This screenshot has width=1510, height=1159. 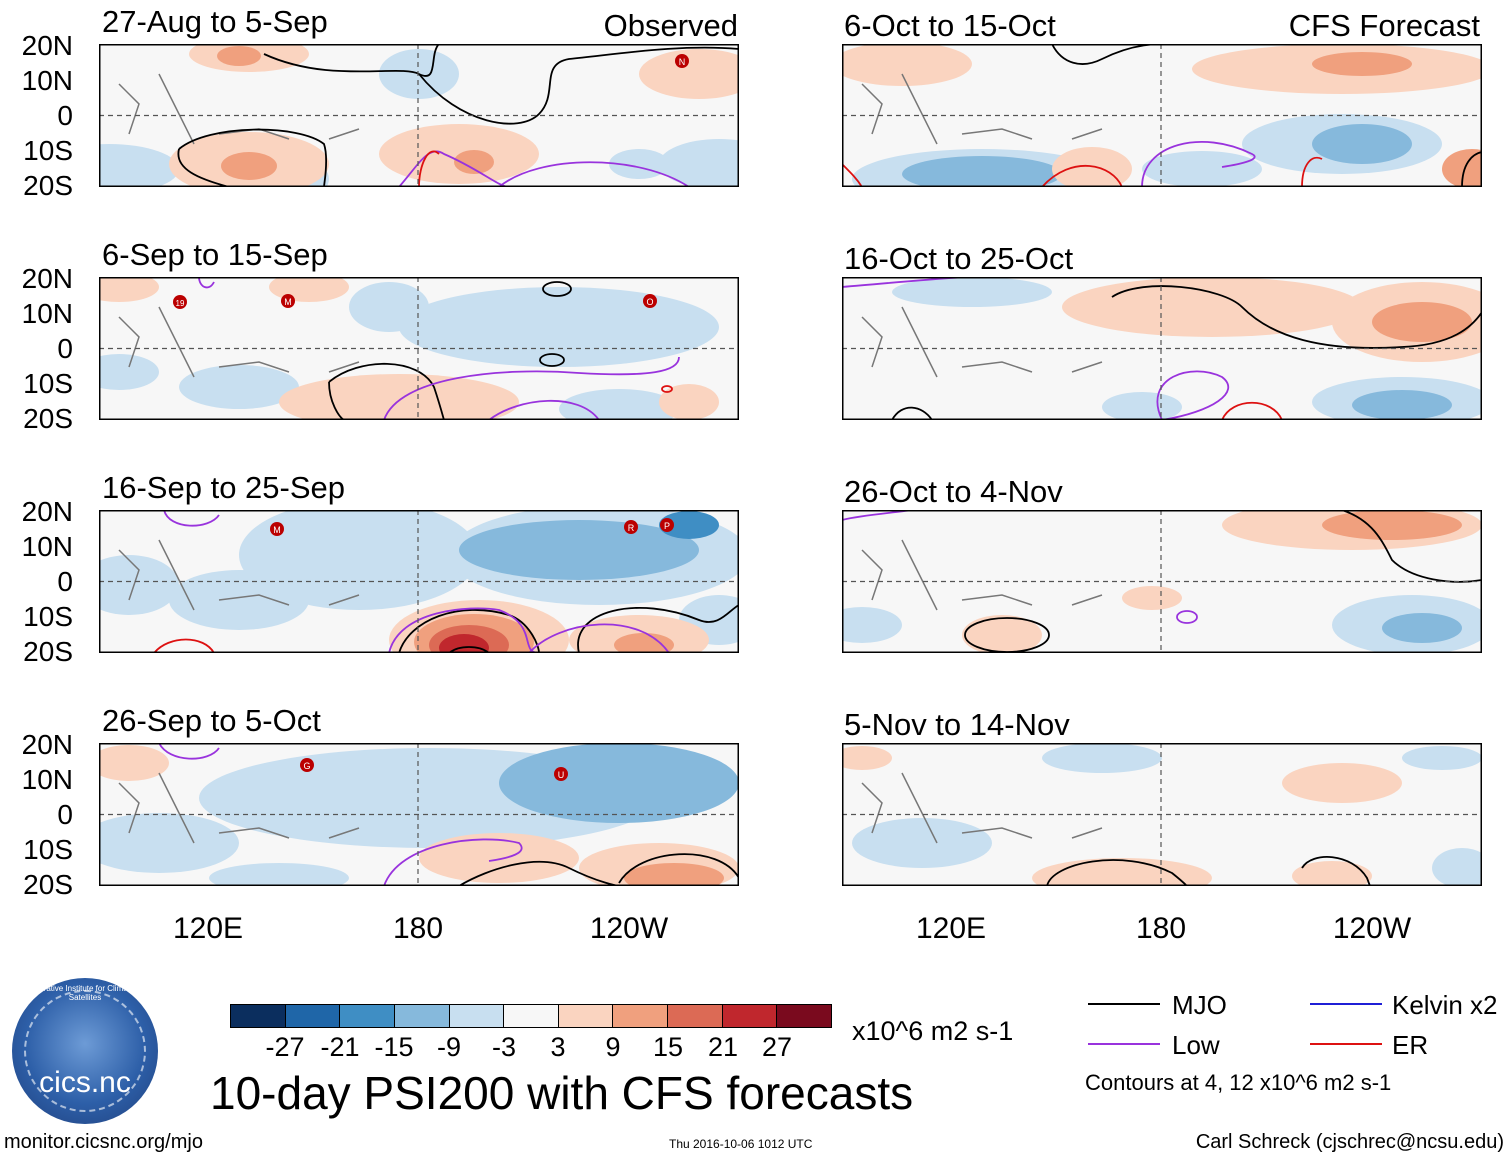 I want to click on colorbar-tick: 27, so click(x=777, y=1047).